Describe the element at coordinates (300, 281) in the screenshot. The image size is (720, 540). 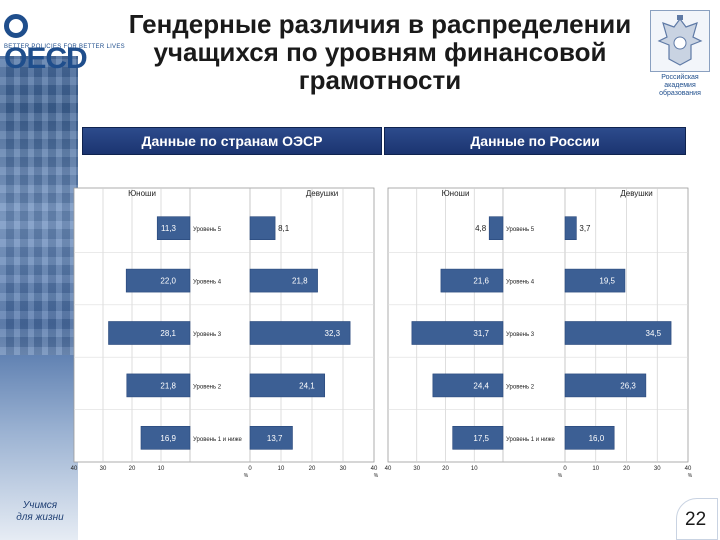
I see `data-label-girls: 21,8` at that location.